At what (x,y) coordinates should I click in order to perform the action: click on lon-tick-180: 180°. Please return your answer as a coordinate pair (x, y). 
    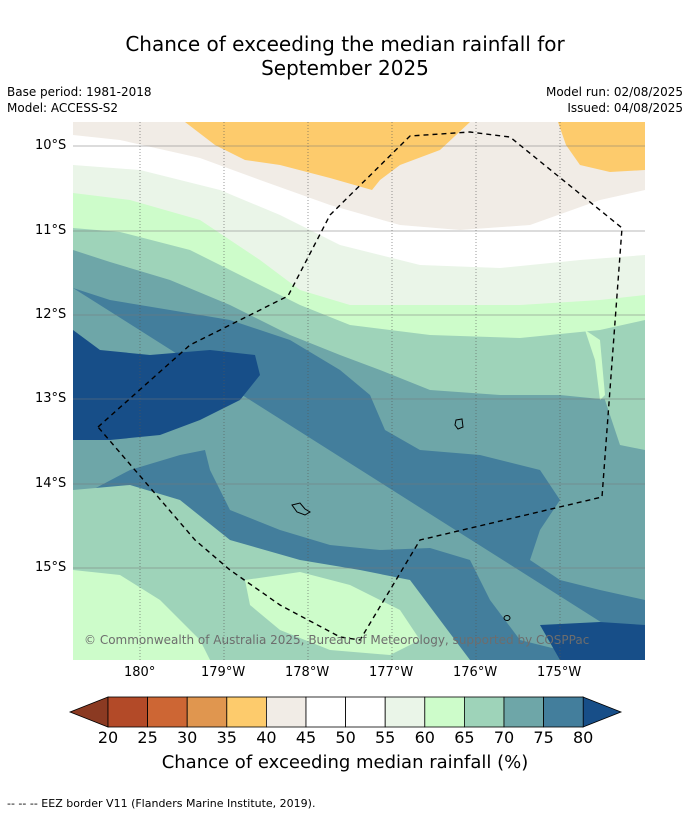
    Looking at the image, I should click on (140, 672).